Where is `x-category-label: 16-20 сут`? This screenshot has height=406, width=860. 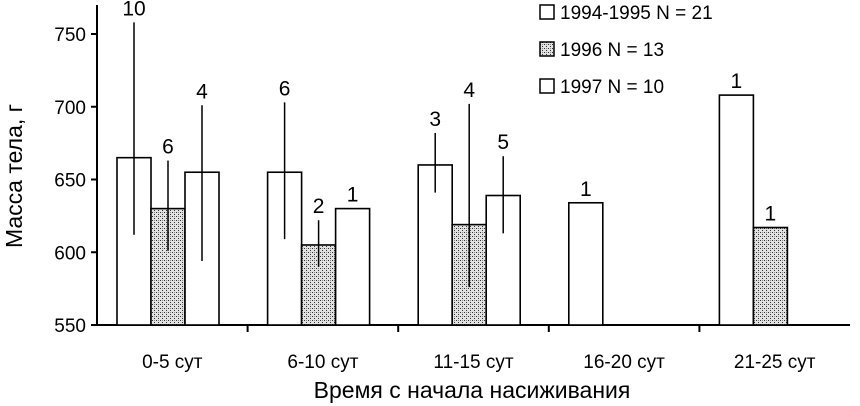
x-category-label: 16-20 сут is located at coordinates (624, 362).